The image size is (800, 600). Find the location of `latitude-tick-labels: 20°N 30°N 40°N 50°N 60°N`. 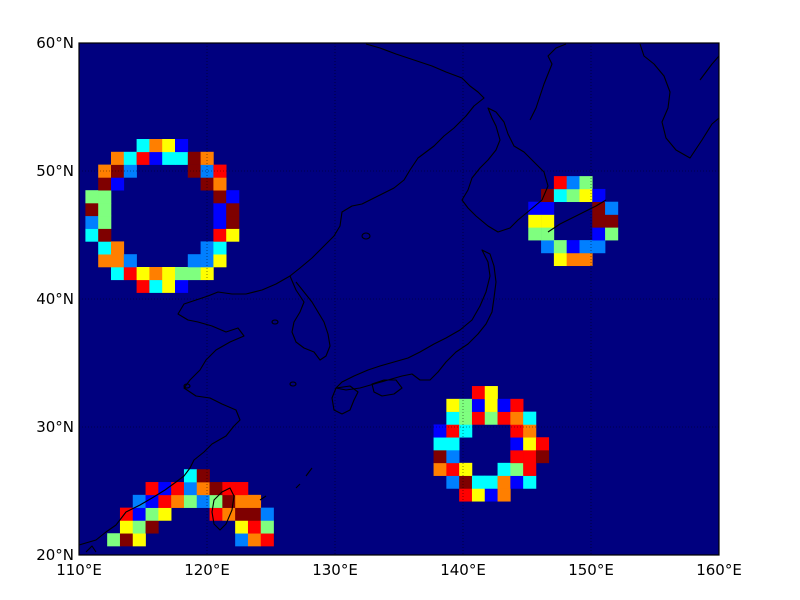

latitude-tick-labels: 20°N 30°N 40°N 50°N 60°N is located at coordinates (55, 299).